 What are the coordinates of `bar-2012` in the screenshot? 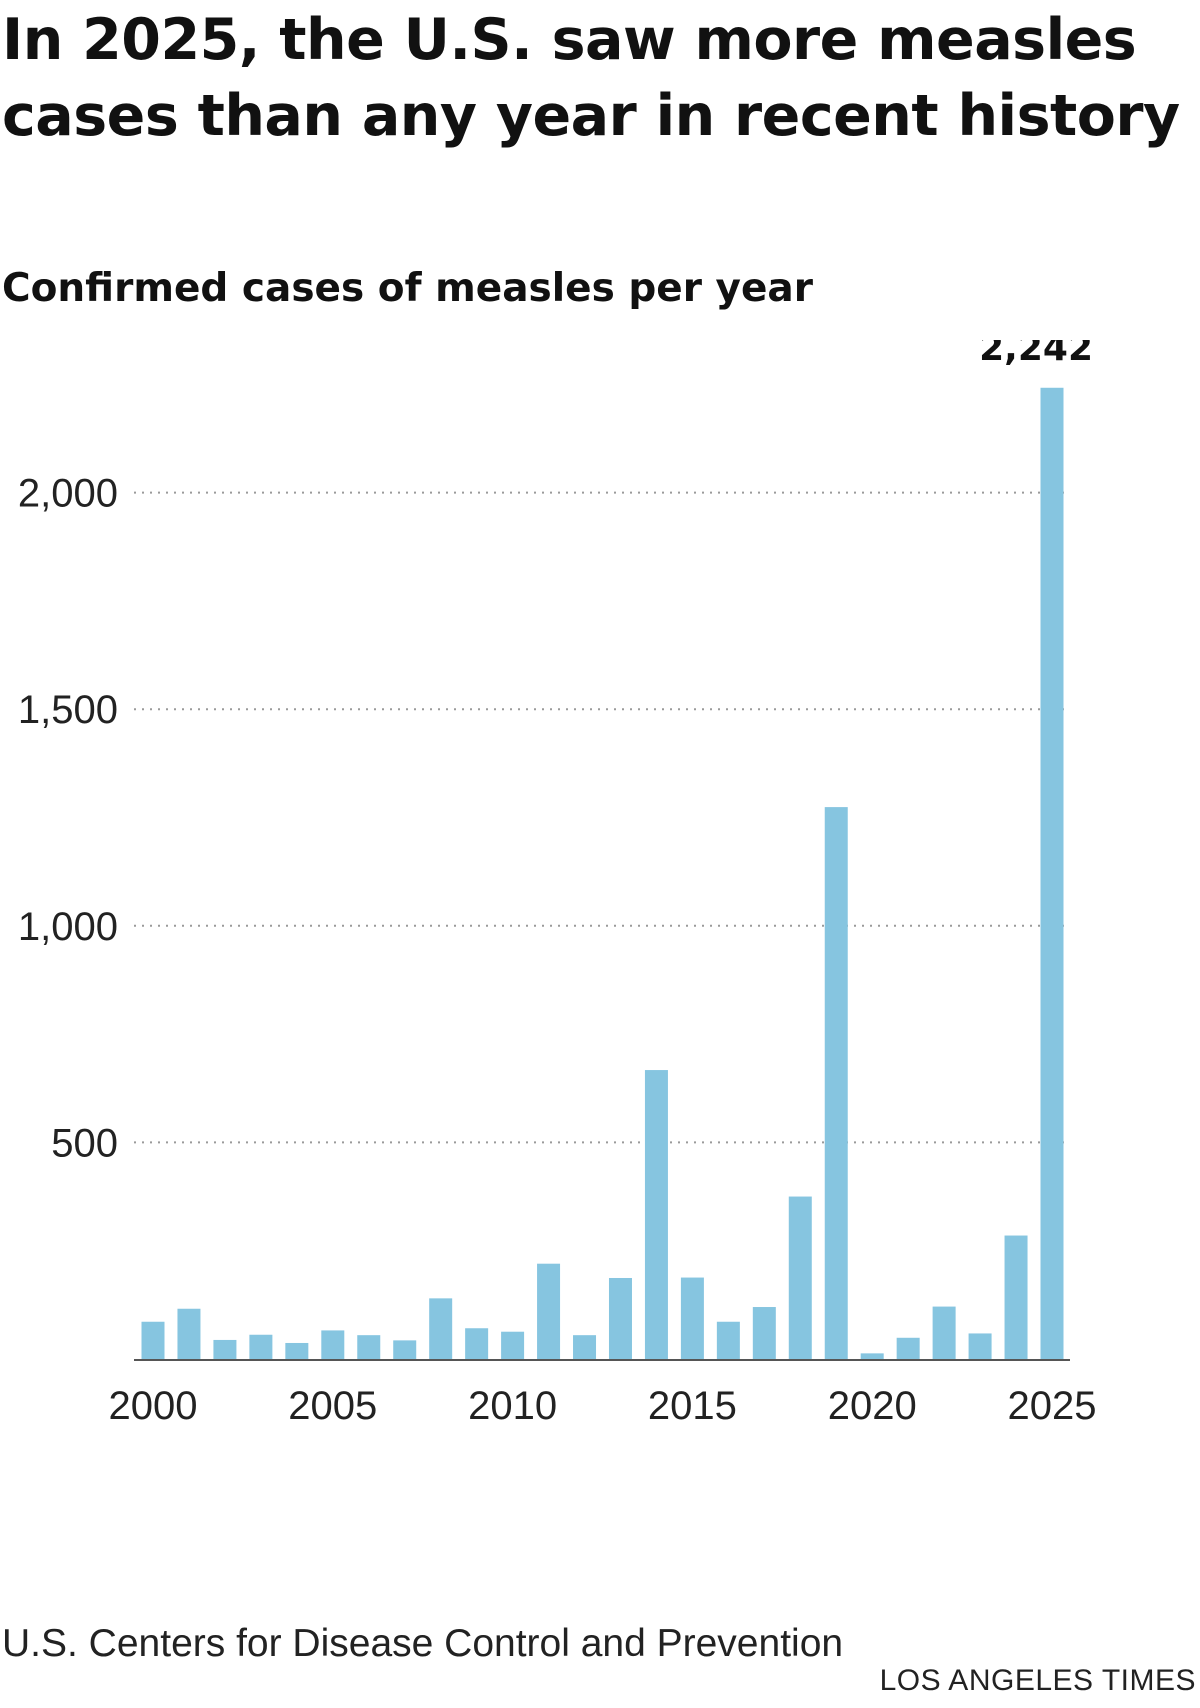 It's located at (585, 1347).